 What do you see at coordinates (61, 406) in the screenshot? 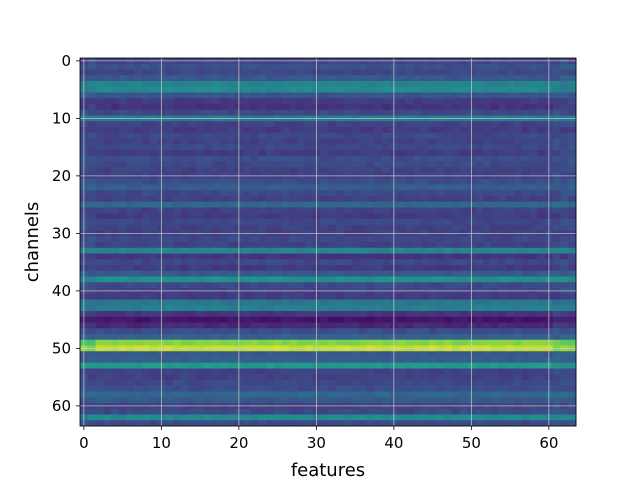
I see `y-tick-label: 60` at bounding box center [61, 406].